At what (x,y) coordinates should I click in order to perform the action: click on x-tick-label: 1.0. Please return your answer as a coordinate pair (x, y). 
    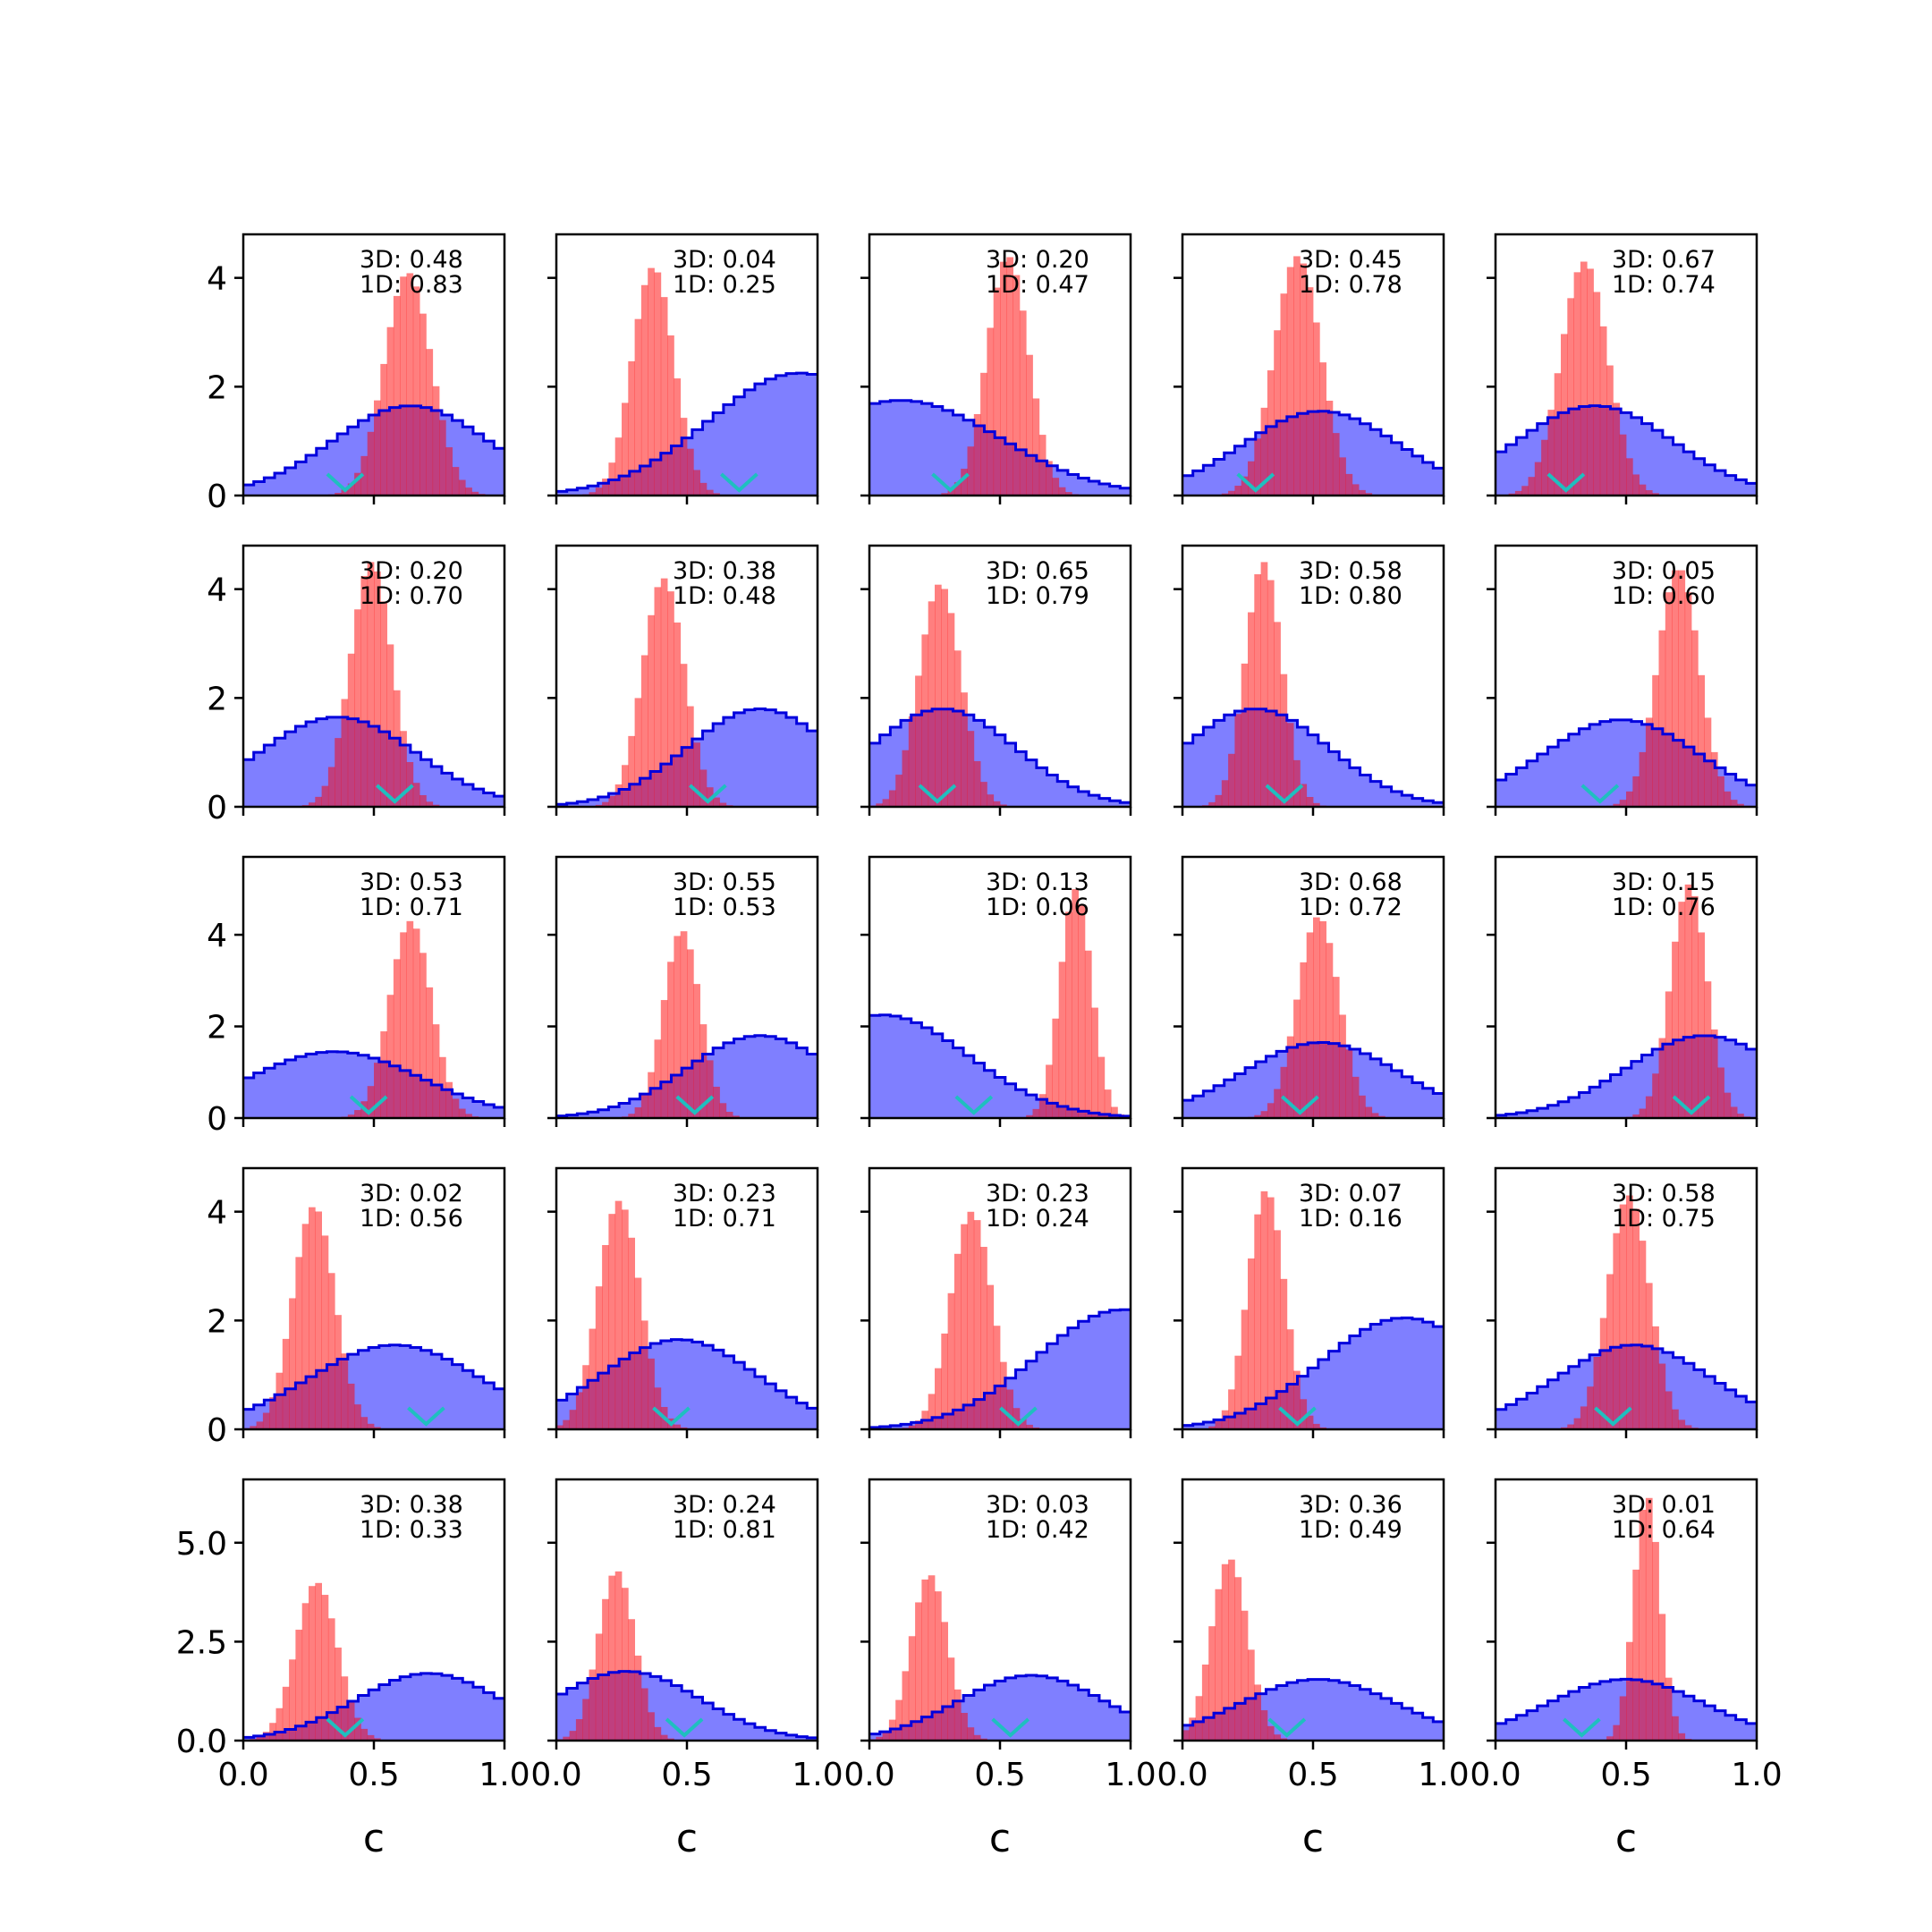
    Looking at the image, I should click on (504, 1775).